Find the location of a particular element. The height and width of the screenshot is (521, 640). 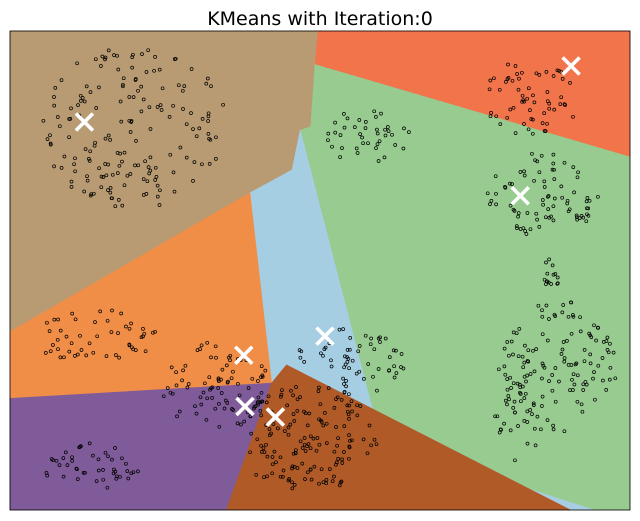

cluster-region-purple is located at coordinates (141, 446).